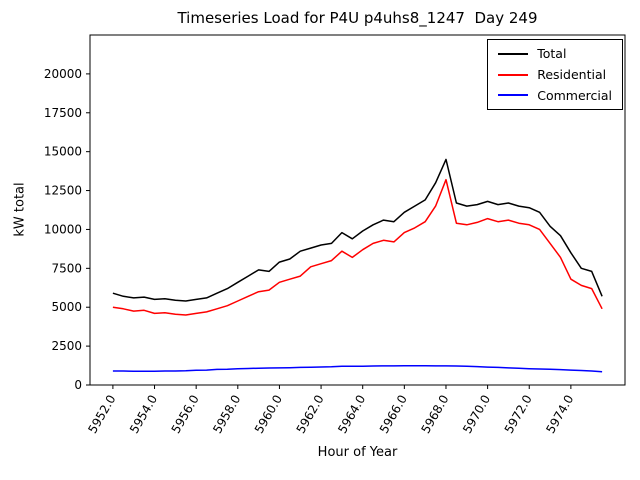  What do you see at coordinates (66, 346) in the screenshot?
I see `y-tick-label: 2500` at bounding box center [66, 346].